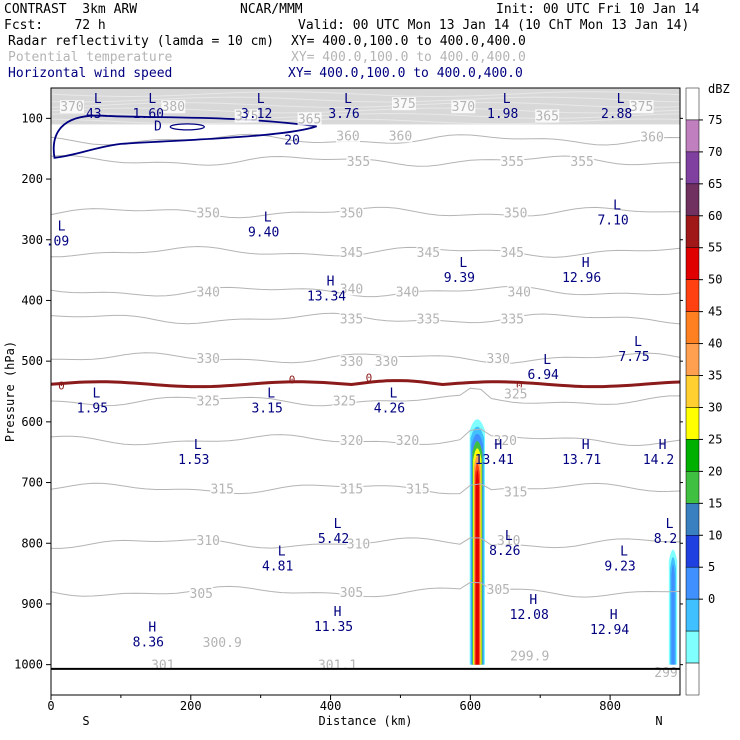 The image size is (740, 740). I want to click on extremum-value: 8.26, so click(504, 551).